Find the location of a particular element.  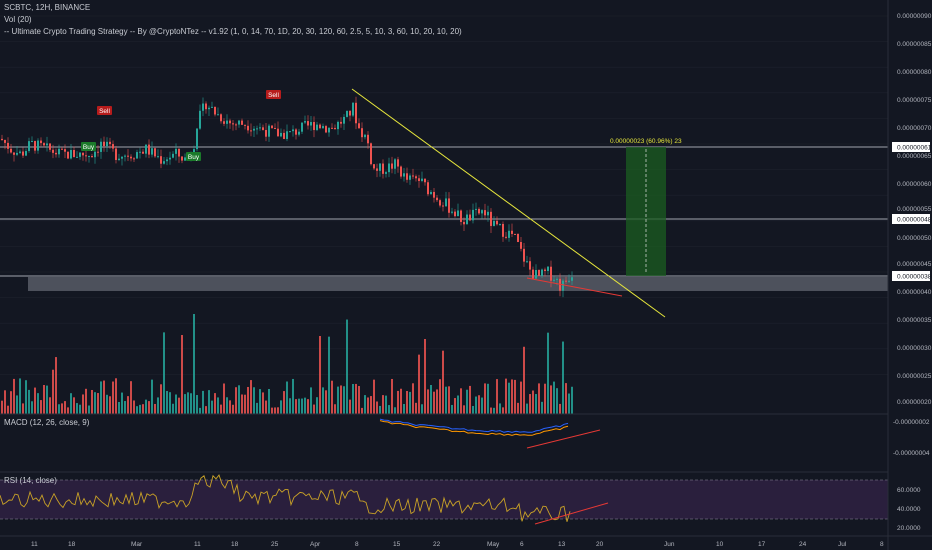

macd-pane is located at coordinates (490, 433).